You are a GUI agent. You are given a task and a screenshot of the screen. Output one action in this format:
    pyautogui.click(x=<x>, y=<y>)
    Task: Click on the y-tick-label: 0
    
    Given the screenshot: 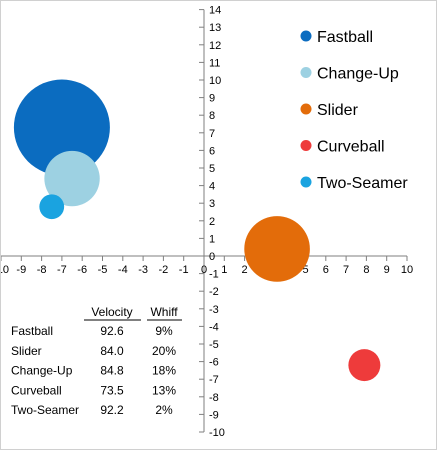 What is the action you would take?
    pyautogui.click(x=212, y=257)
    